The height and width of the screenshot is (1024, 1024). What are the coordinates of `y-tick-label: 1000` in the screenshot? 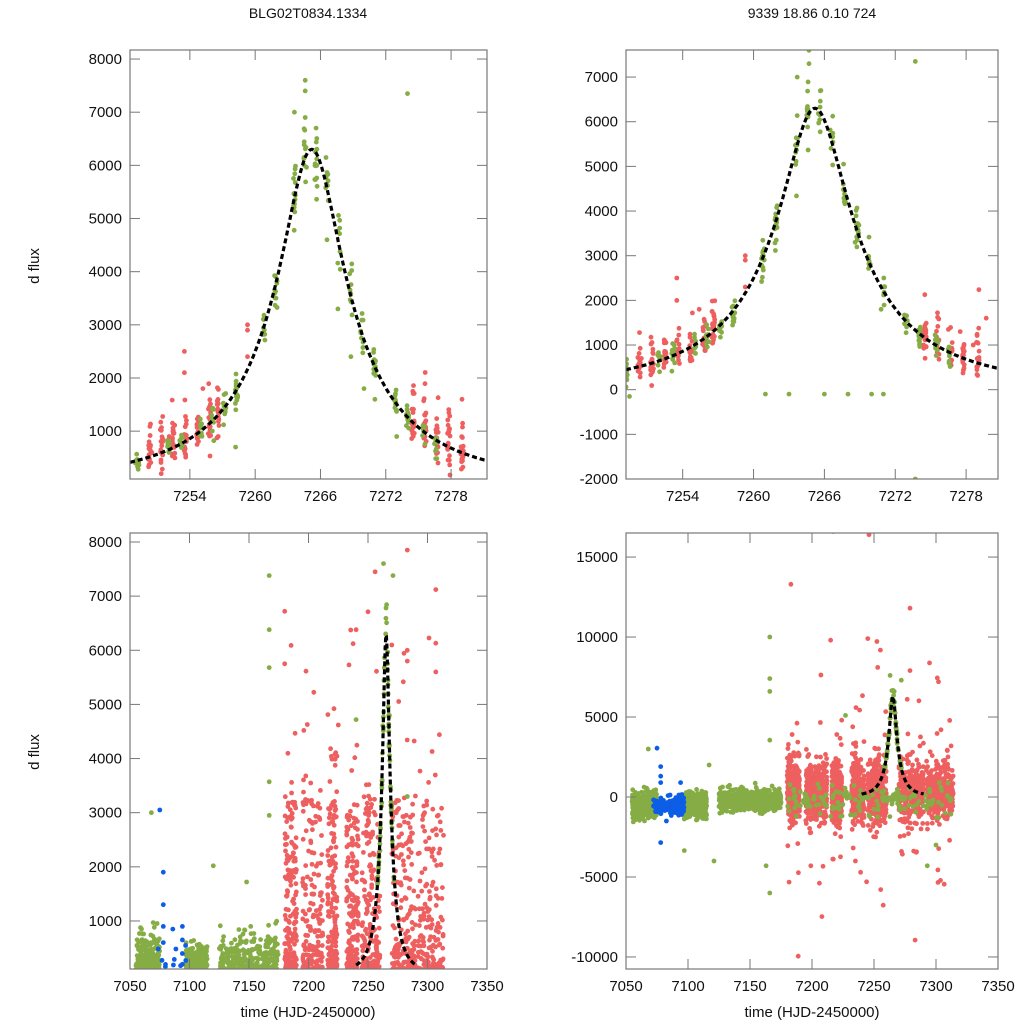 It's located at (105, 921).